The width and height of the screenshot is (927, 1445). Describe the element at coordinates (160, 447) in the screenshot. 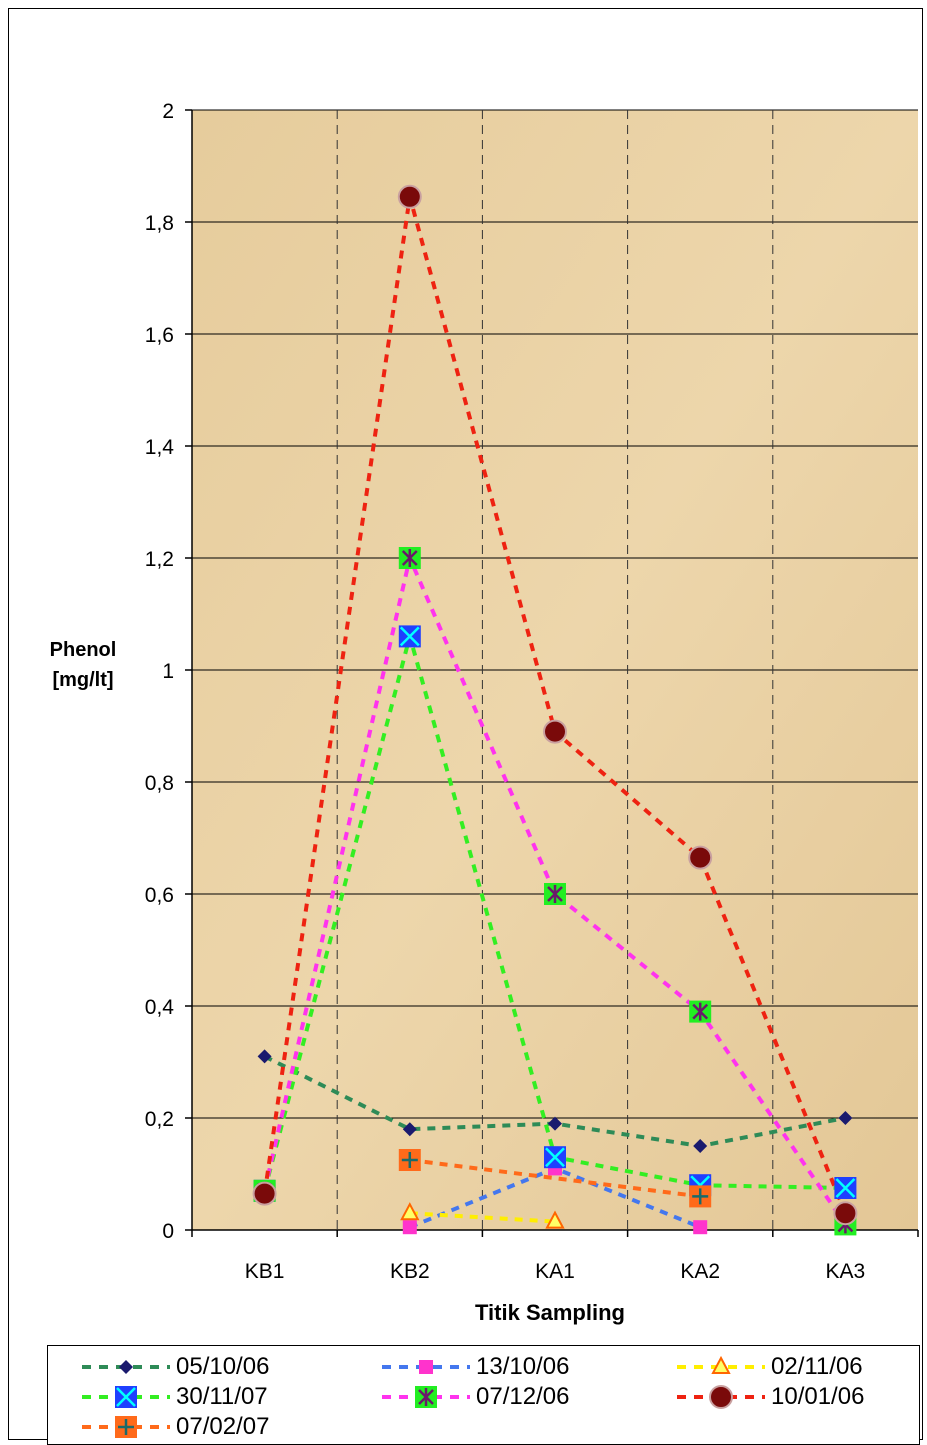

I see `y-tick-label-7: 1,4` at that location.